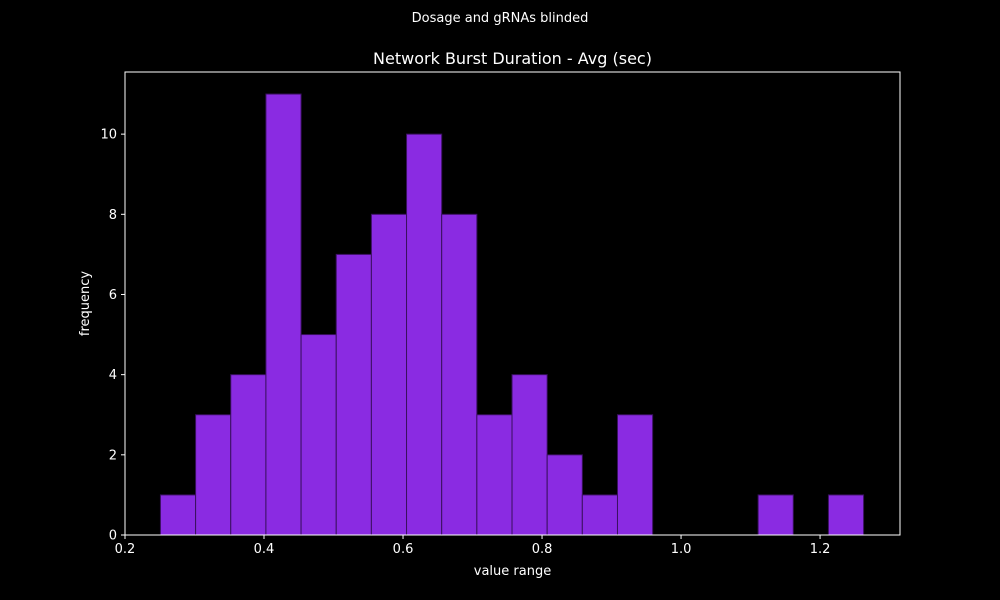 This screenshot has width=1000, height=600. I want to click on y-tick-label: 6, so click(113, 295).